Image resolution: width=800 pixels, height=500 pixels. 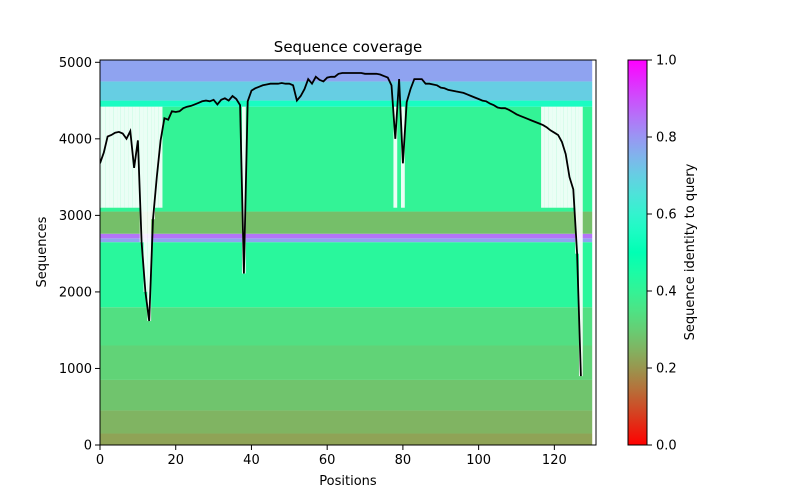 What do you see at coordinates (666, 369) in the screenshot?
I see `colorbar-tick-label: 0.2` at bounding box center [666, 369].